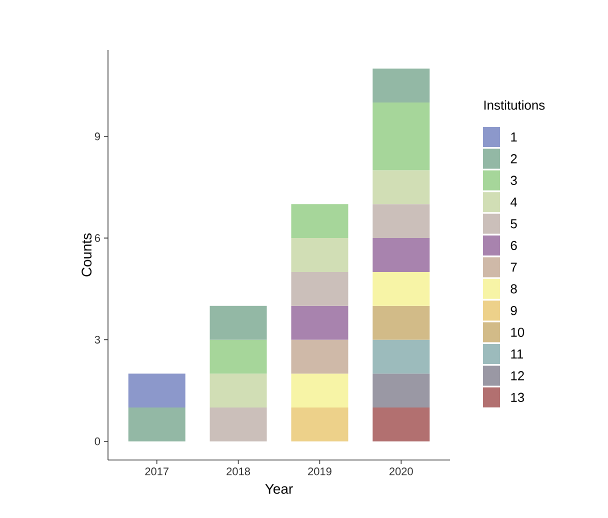 This screenshot has height=518, width=608. I want to click on legend-label: 10, so click(517, 332).